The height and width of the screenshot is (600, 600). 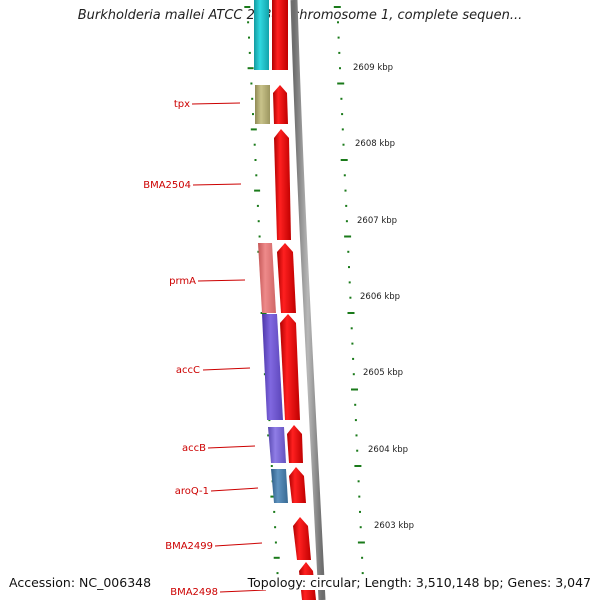 I want to click on chromosome-backbone, so click(x=308, y=300).